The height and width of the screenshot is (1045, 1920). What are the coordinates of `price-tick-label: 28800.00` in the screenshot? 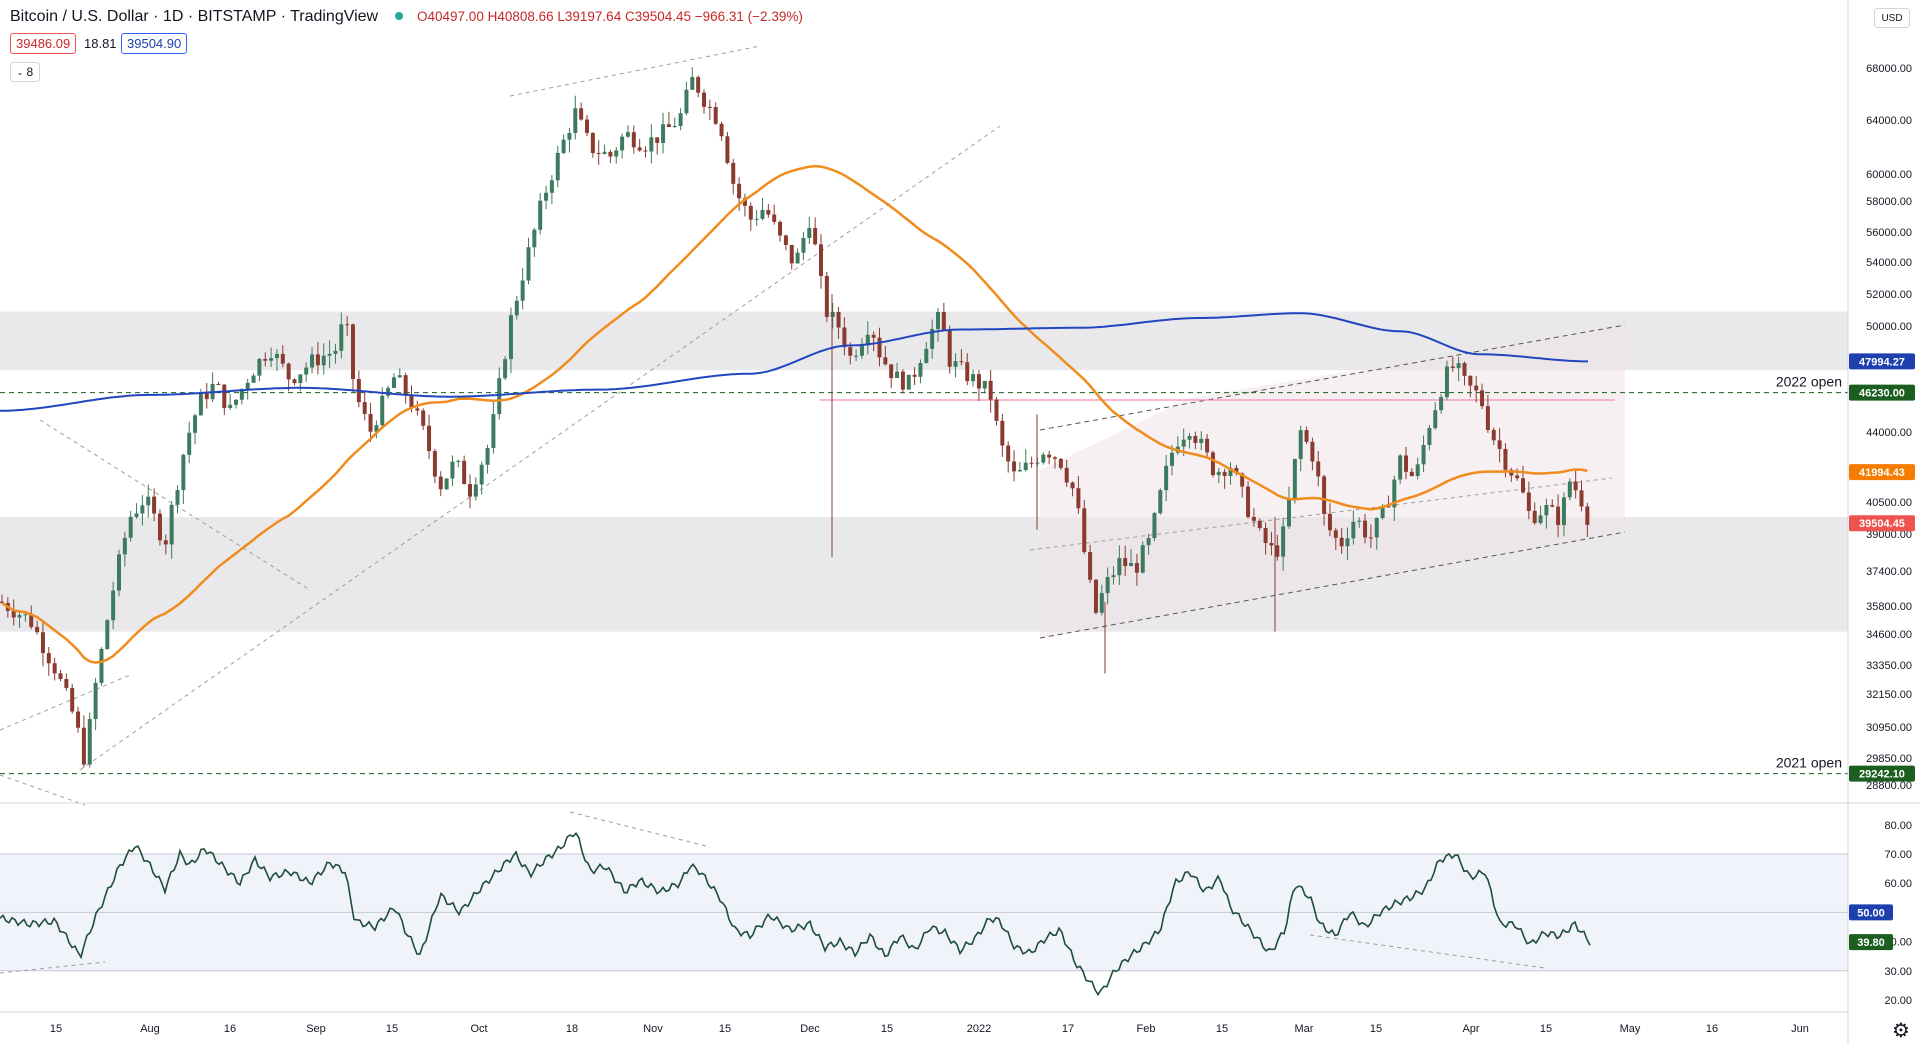 It's located at (1889, 786).